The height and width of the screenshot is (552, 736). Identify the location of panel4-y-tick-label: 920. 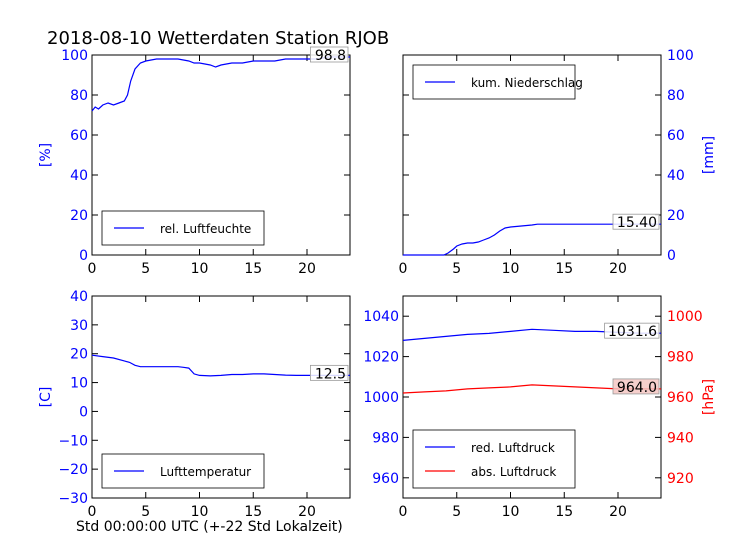
(680, 479).